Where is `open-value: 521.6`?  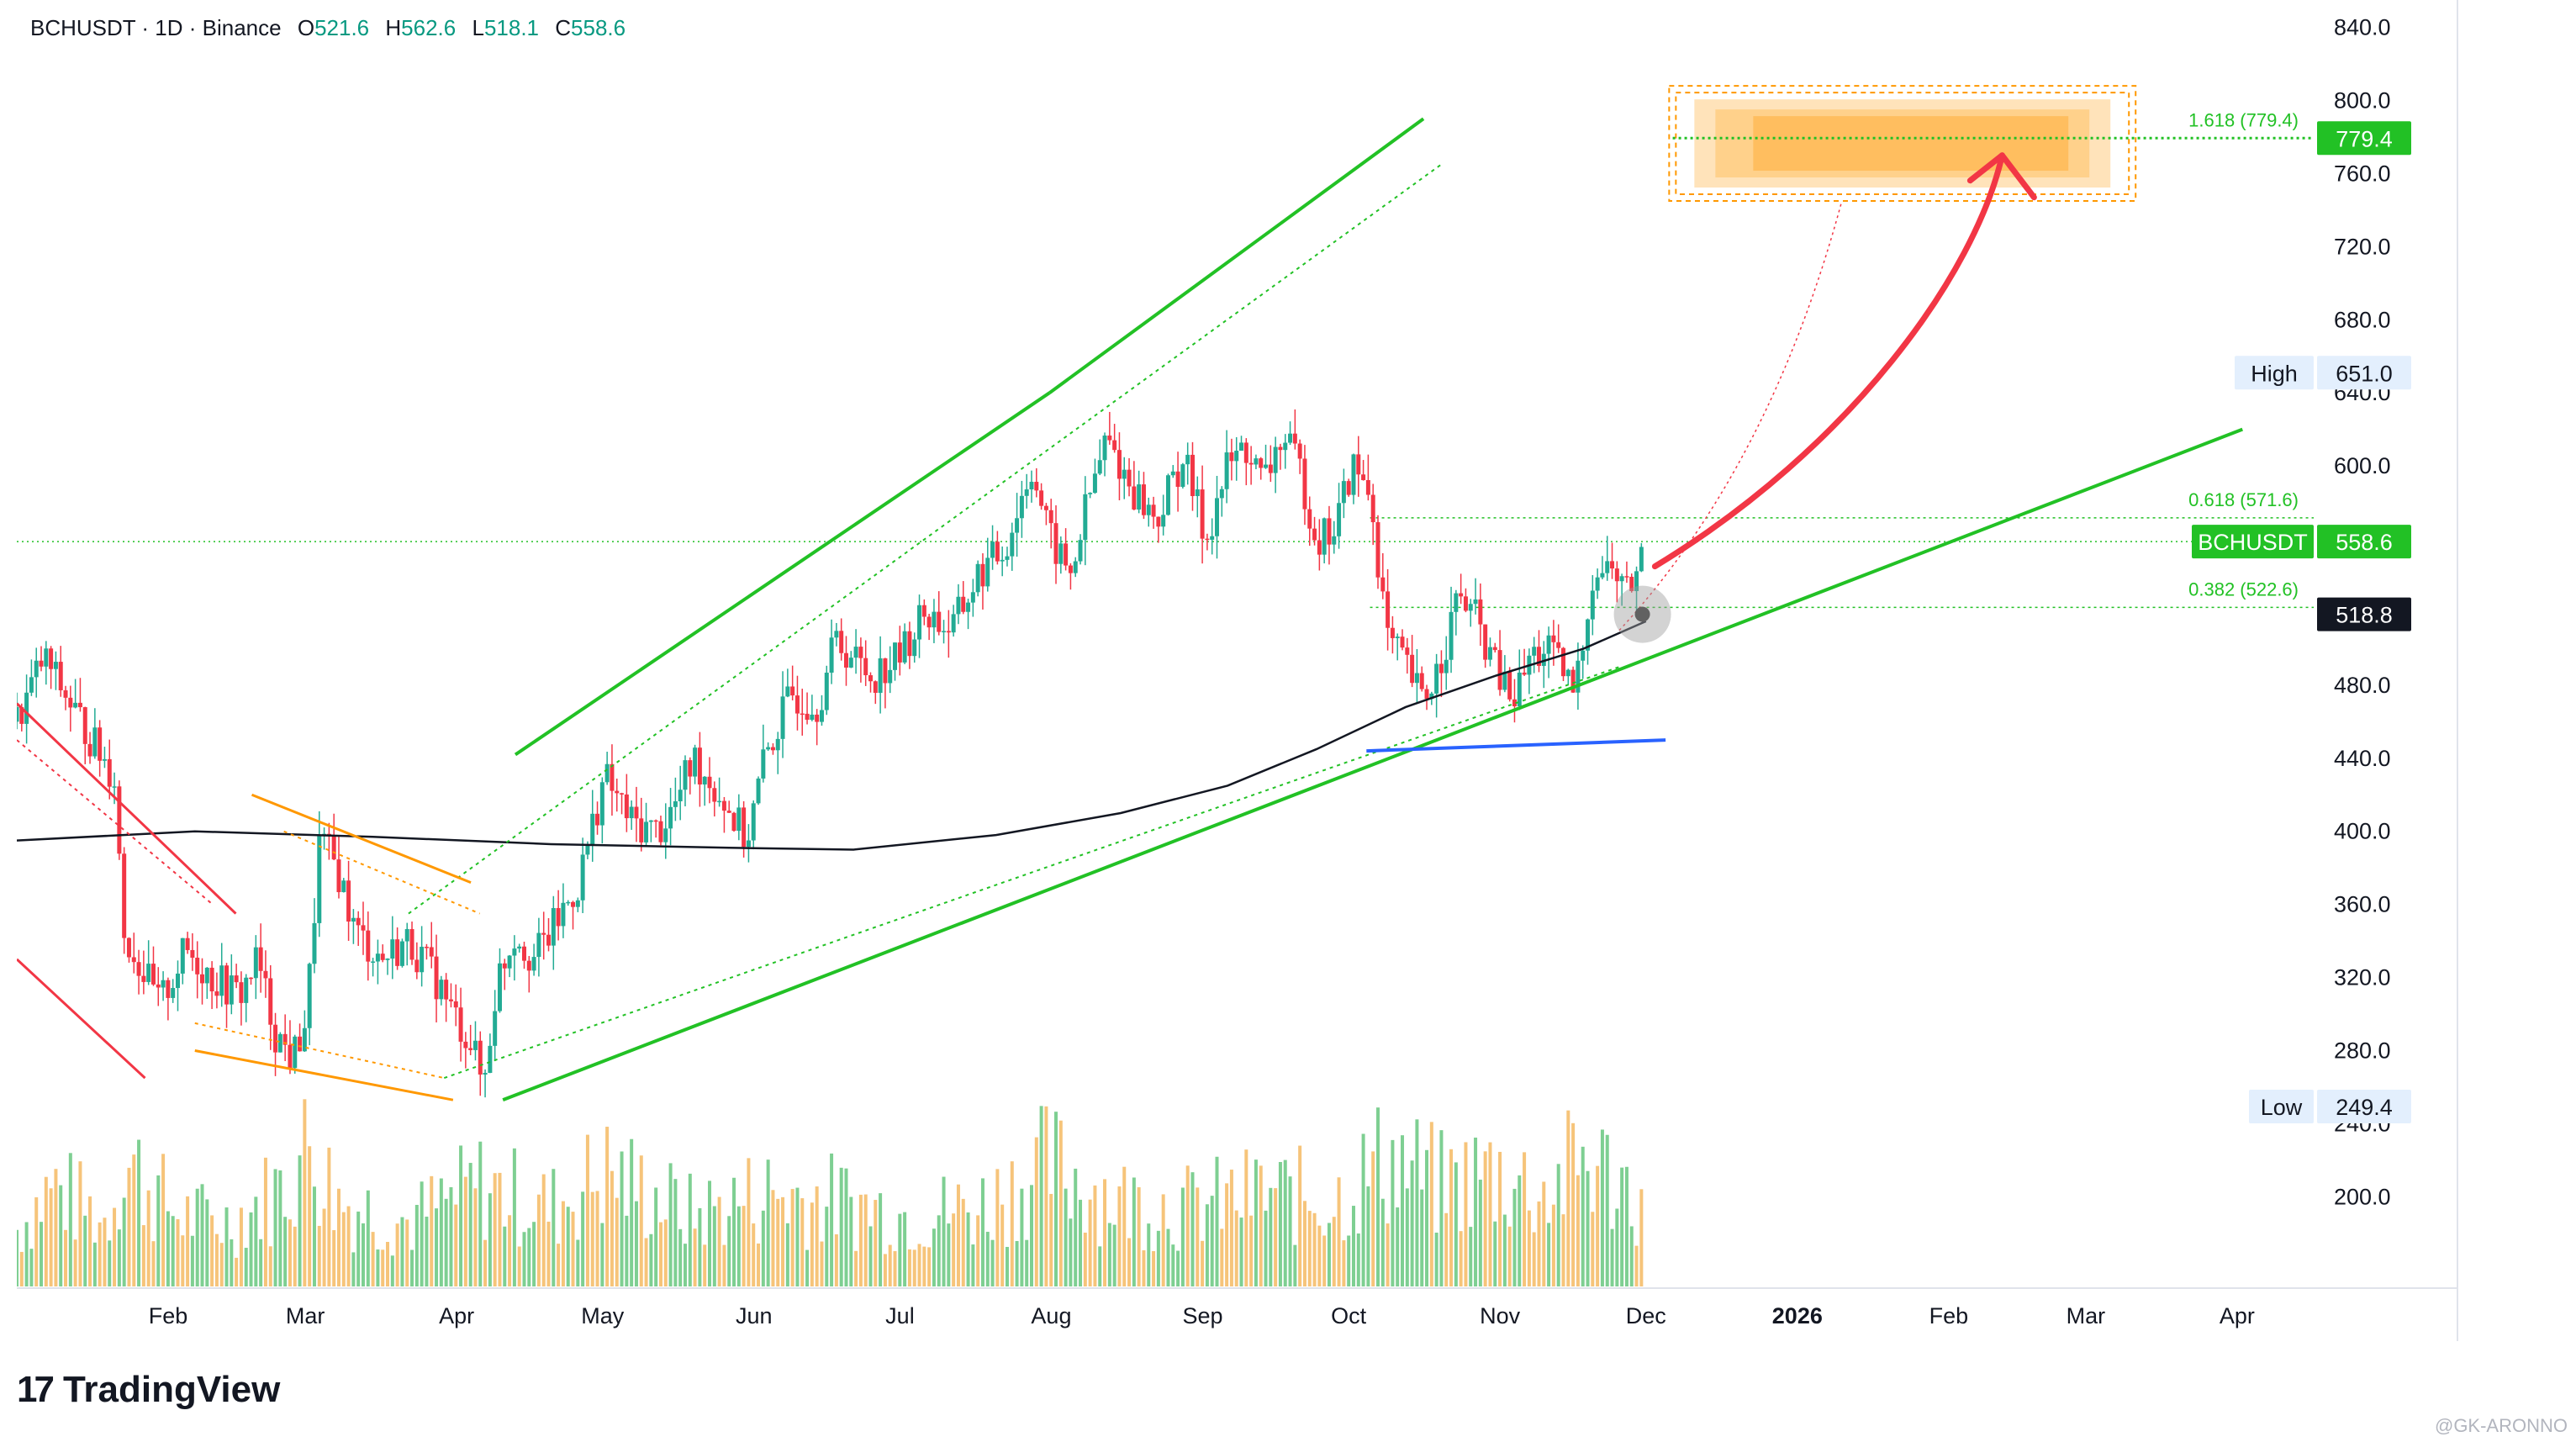
open-value: 521.6 is located at coordinates (342, 27).